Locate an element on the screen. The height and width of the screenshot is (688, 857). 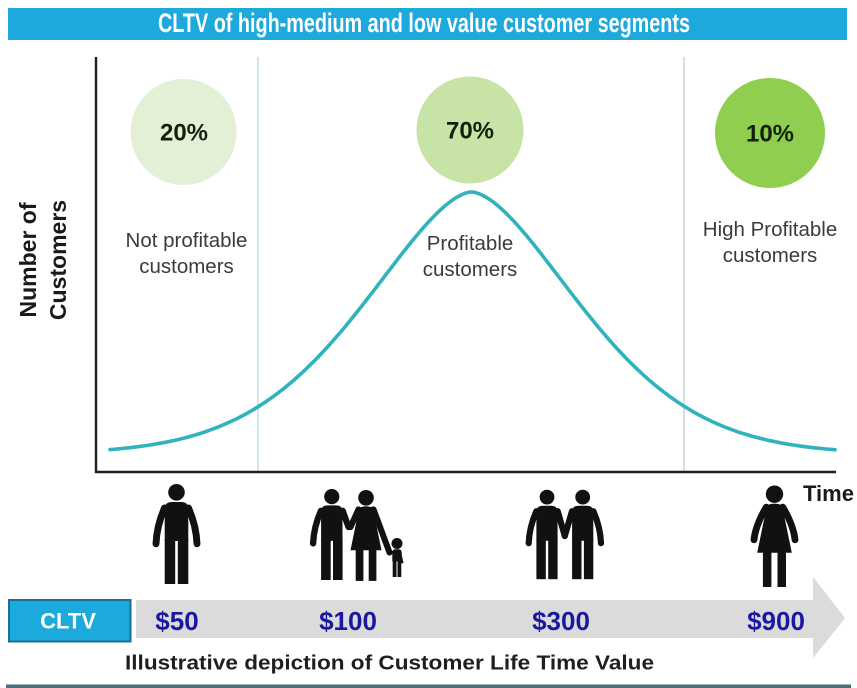
svg-text: 10% is located at coordinates (770, 134).